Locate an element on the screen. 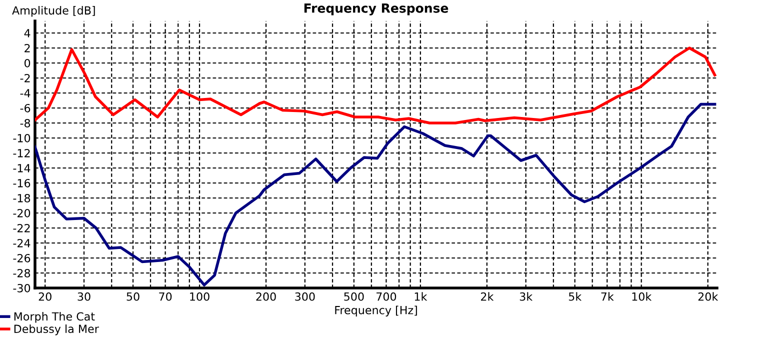  y-tick-label: -28 is located at coordinates (21, 273).